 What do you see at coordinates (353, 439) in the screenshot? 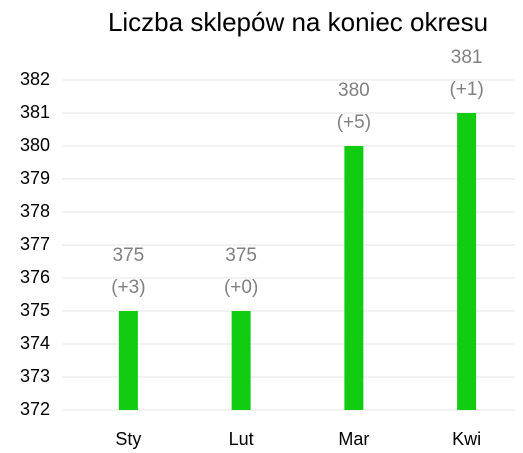
I see `x-tick-label: Mar` at bounding box center [353, 439].